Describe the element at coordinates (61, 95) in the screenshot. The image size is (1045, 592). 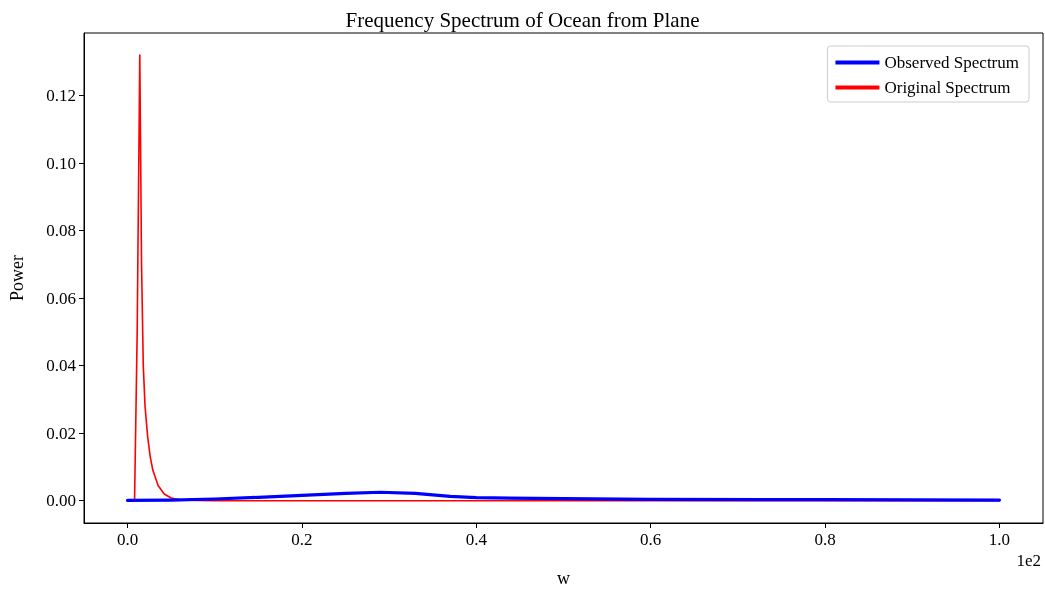
I see `y-tick-label: 0.12` at that location.